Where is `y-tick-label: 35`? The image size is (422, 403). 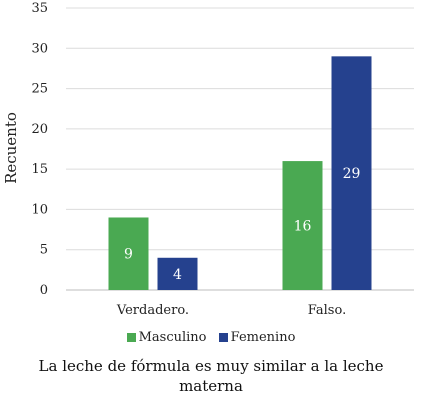
y-tick-label: 35 is located at coordinates (39, 8).